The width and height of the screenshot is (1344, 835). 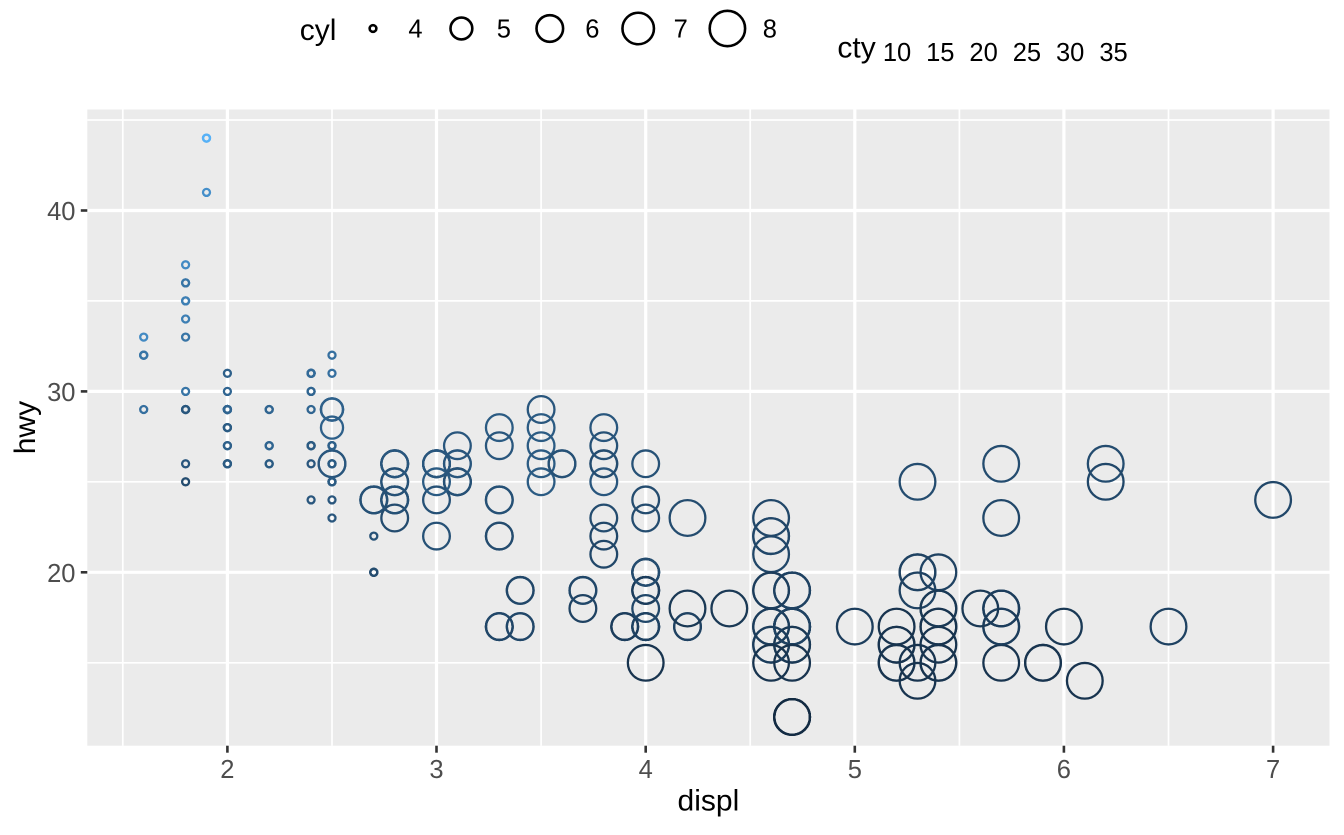 What do you see at coordinates (709, 801) in the screenshot?
I see `svg-text: displ` at bounding box center [709, 801].